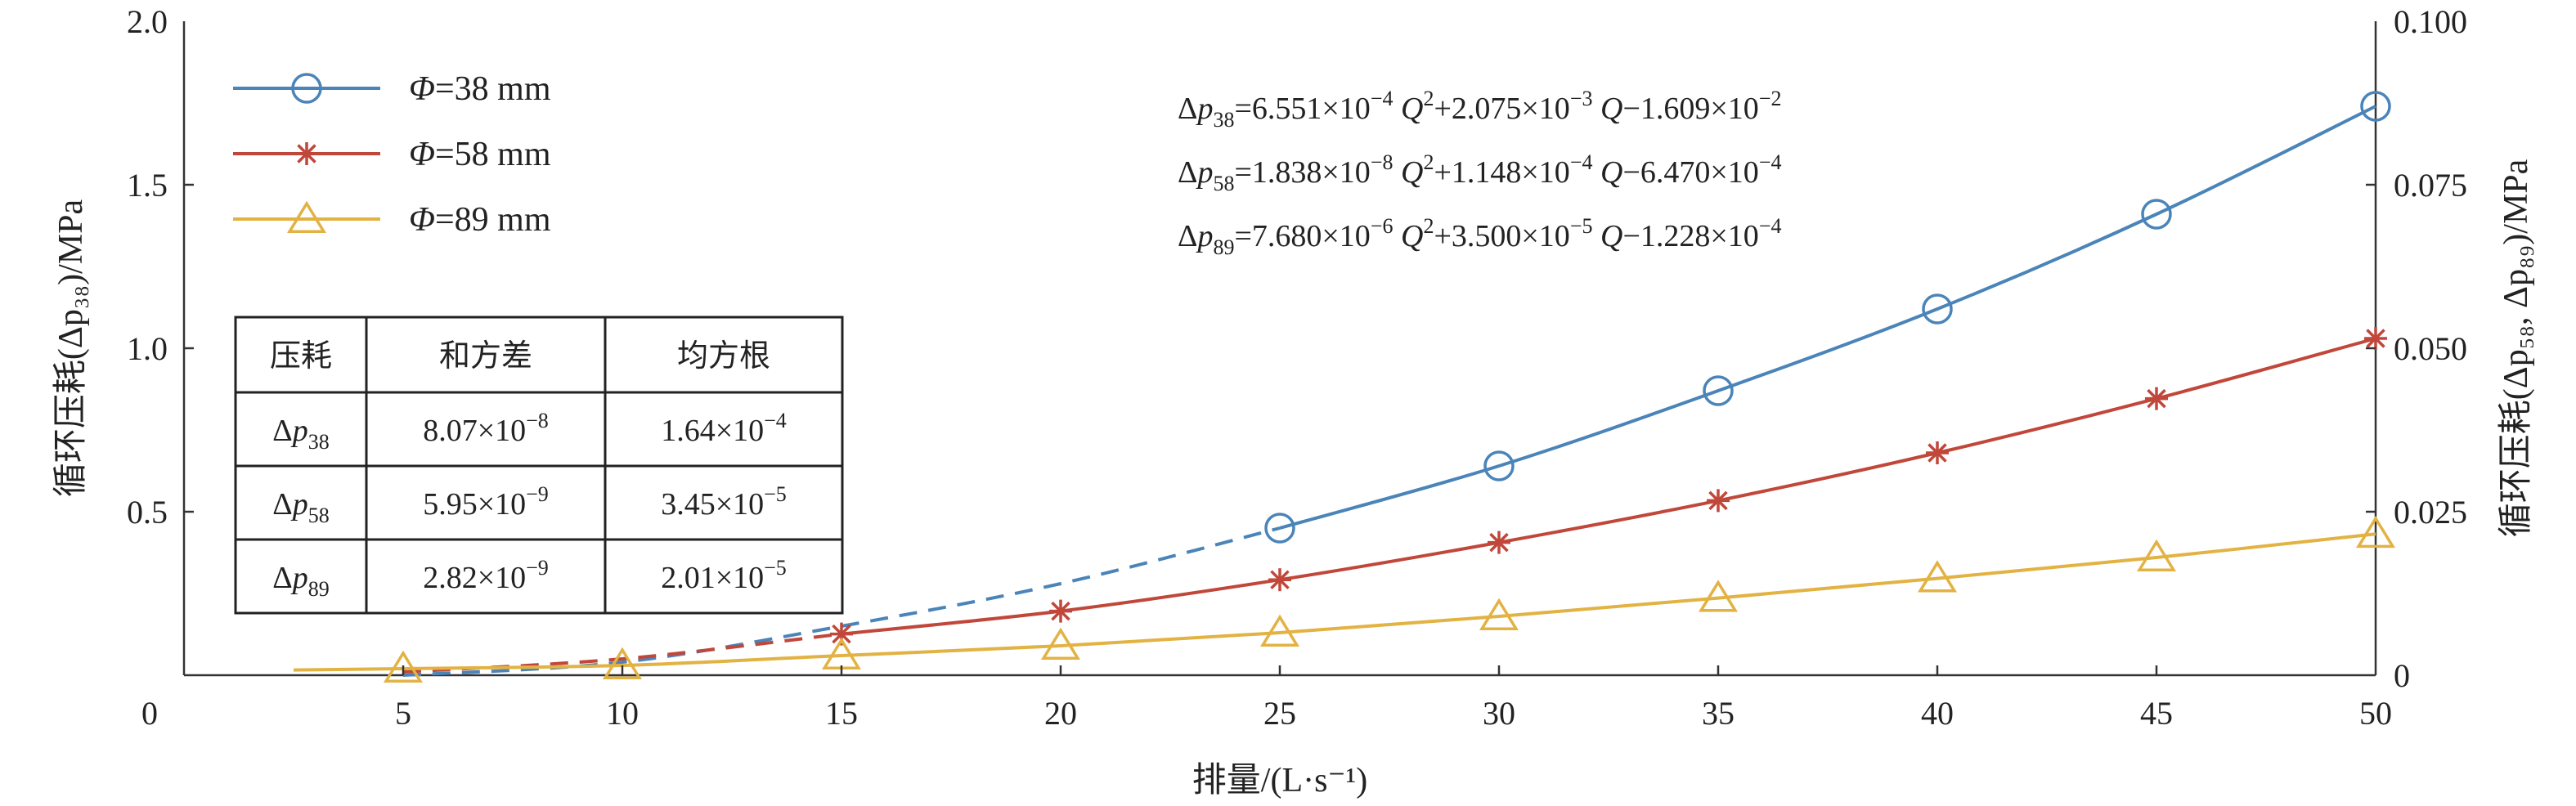 This screenshot has width=2576, height=806. What do you see at coordinates (148, 22) in the screenshot?
I see `y-left-tick-label: 2.0` at bounding box center [148, 22].